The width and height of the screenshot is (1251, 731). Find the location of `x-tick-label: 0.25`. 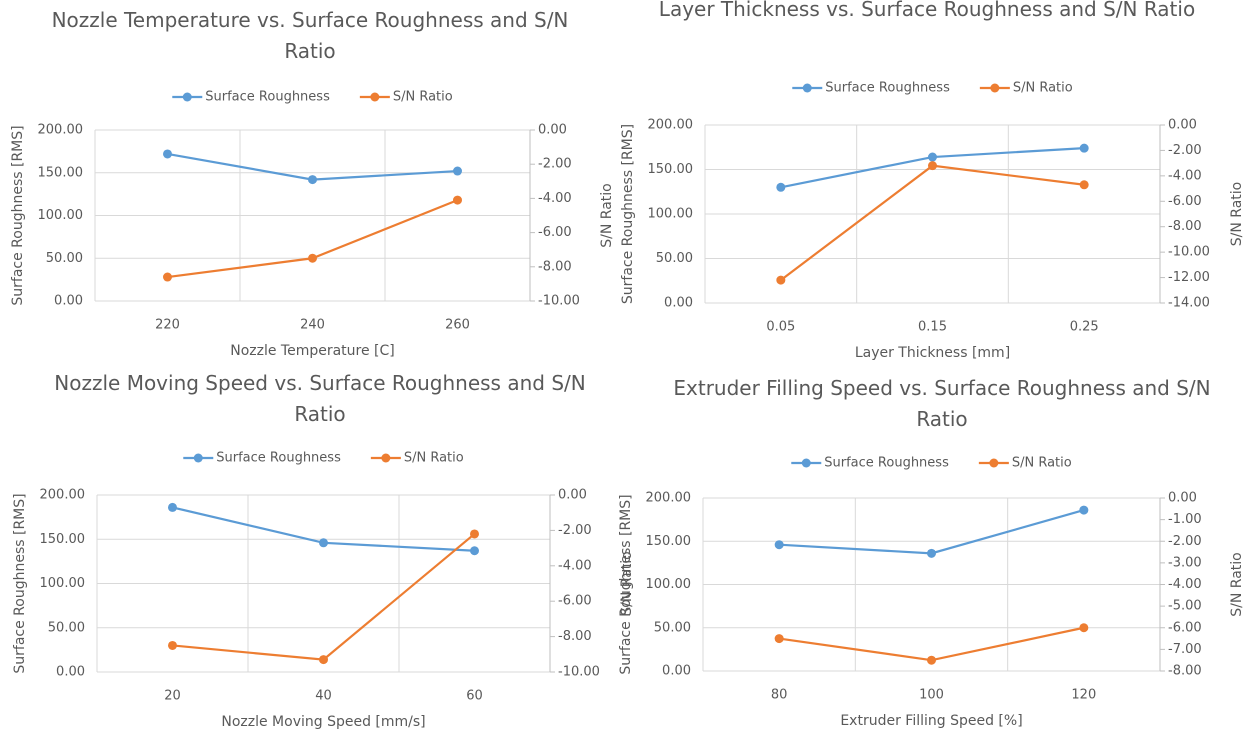

x-tick-label: 0.25 is located at coordinates (1084, 327).